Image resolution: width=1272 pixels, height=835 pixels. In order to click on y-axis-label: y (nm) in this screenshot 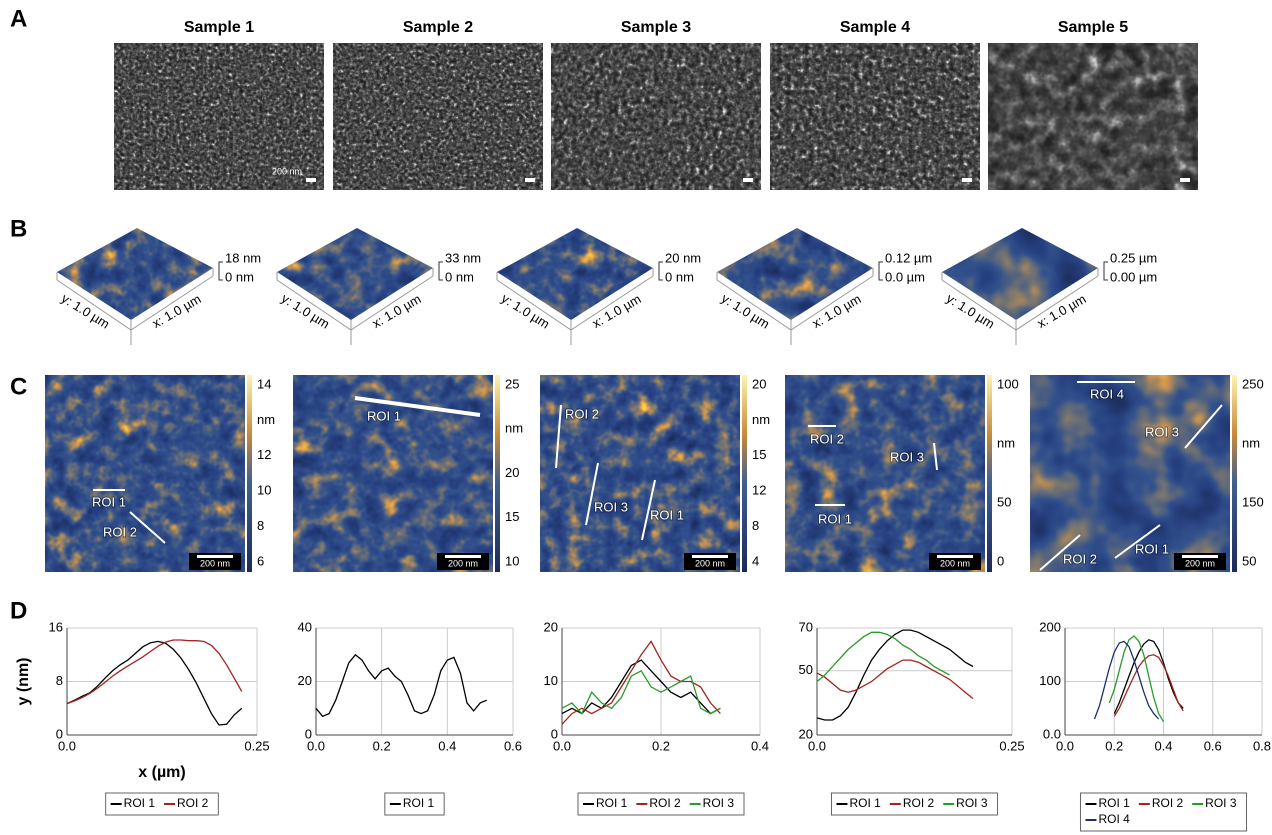, I will do `click(23, 682)`.